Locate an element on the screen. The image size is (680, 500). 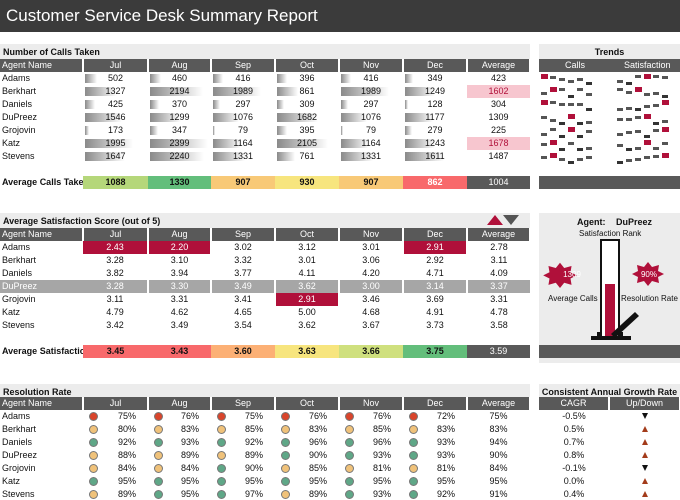
table-row: 0.4% is located at coordinates (609, 494).